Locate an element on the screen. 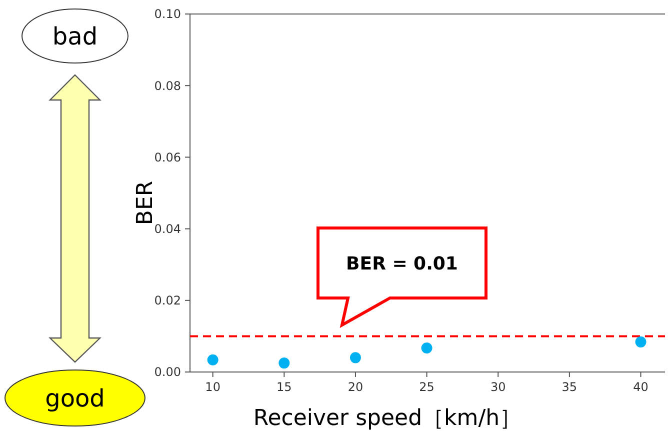 Image resolution: width=670 pixels, height=431 pixels. x-tick-label: 15 is located at coordinates (284, 387).